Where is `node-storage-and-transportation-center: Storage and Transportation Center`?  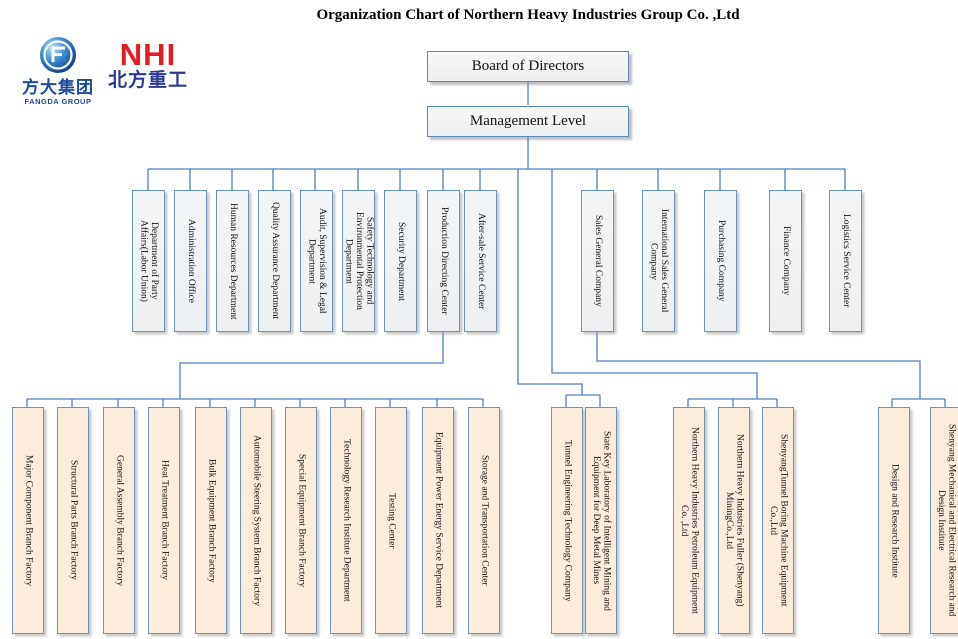 node-storage-and-transportation-center: Storage and Transportation Center is located at coordinates (484, 520).